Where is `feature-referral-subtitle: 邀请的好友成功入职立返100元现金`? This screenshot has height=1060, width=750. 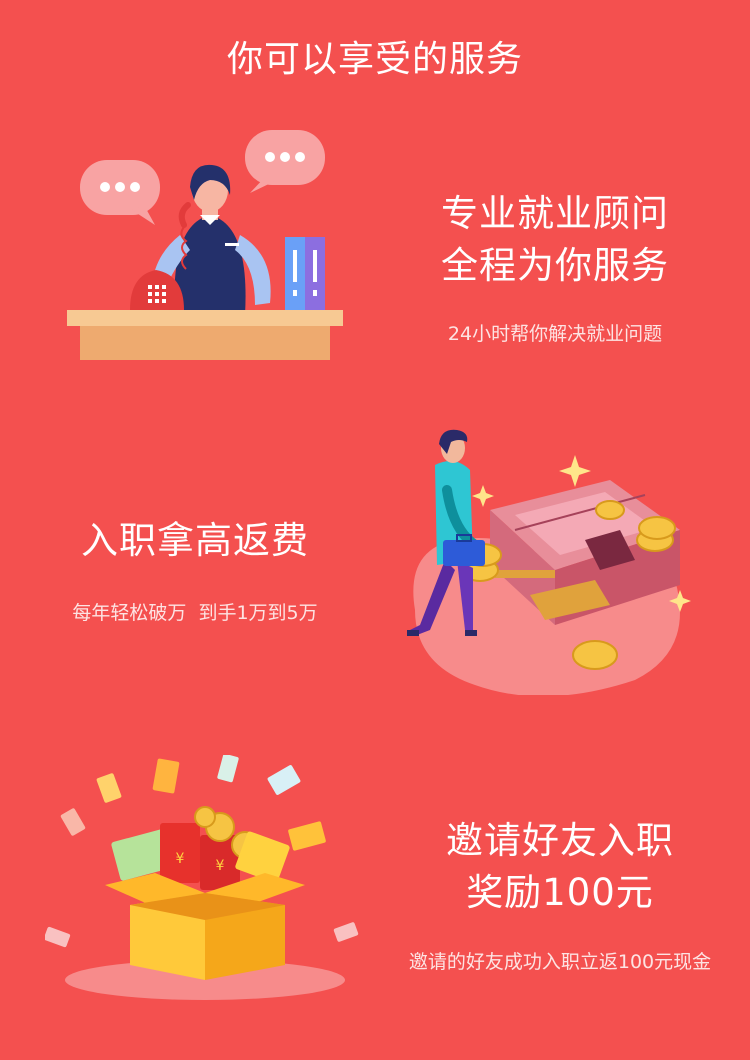 feature-referral-subtitle: 邀请的好友成功入职立返100元现金 is located at coordinates (560, 962).